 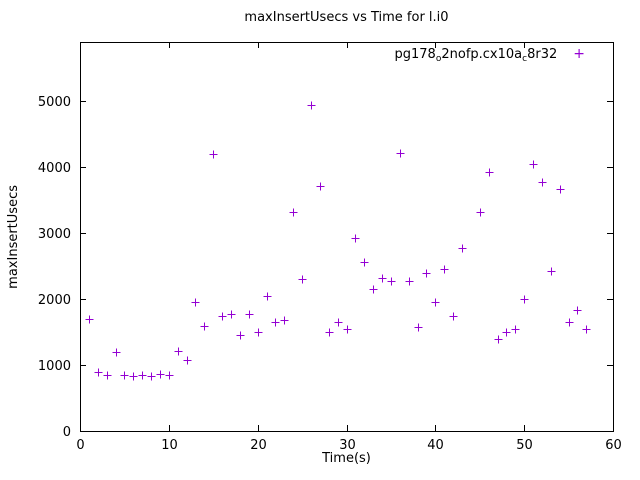 What do you see at coordinates (435, 445) in the screenshot?
I see `x-tick-label: 40` at bounding box center [435, 445].